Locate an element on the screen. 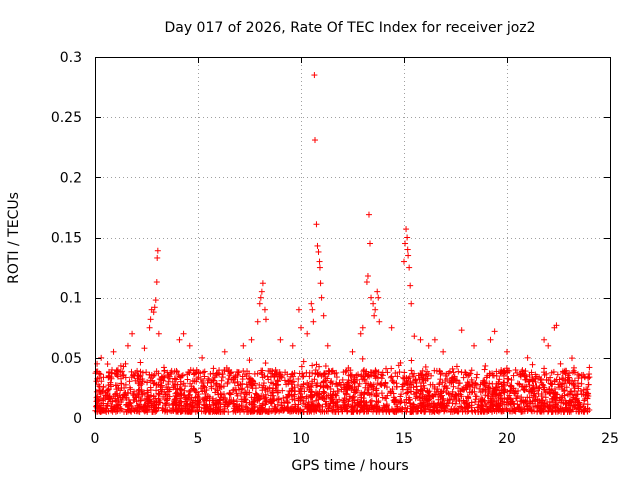 This screenshot has width=640, height=480. y-tick-label: 0.05 is located at coordinates (66, 359).